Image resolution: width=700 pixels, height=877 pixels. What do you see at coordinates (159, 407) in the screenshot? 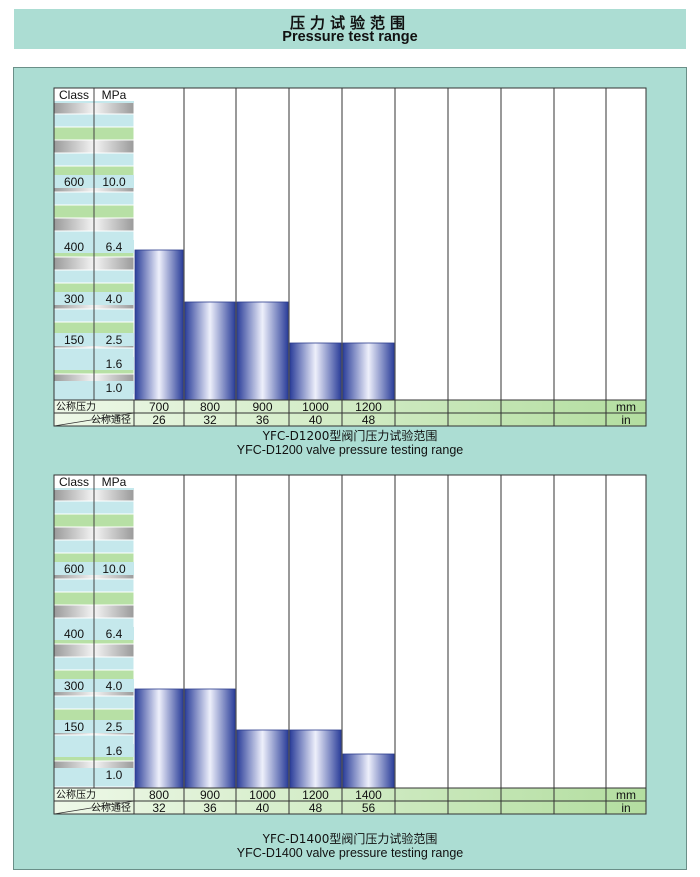
I see `x-tick-mm-label: 700` at bounding box center [159, 407].